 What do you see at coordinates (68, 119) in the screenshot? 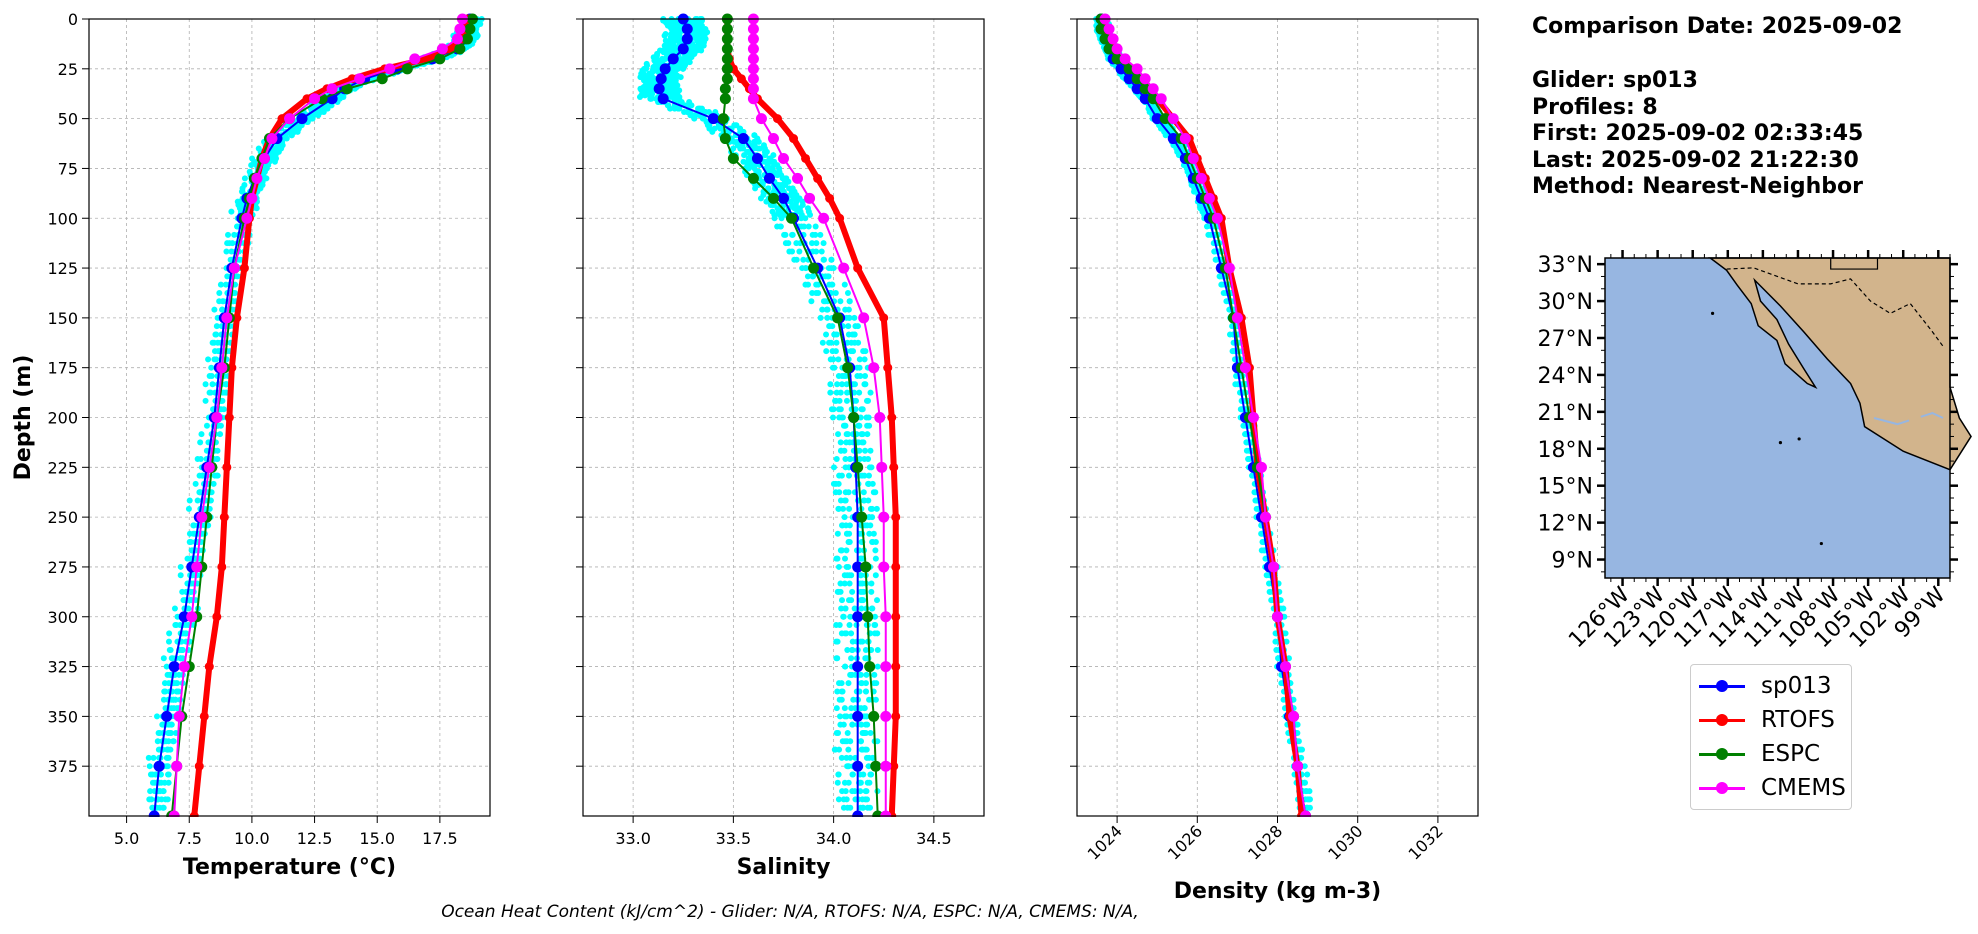
I see `y-tick-label: 50` at bounding box center [68, 119].